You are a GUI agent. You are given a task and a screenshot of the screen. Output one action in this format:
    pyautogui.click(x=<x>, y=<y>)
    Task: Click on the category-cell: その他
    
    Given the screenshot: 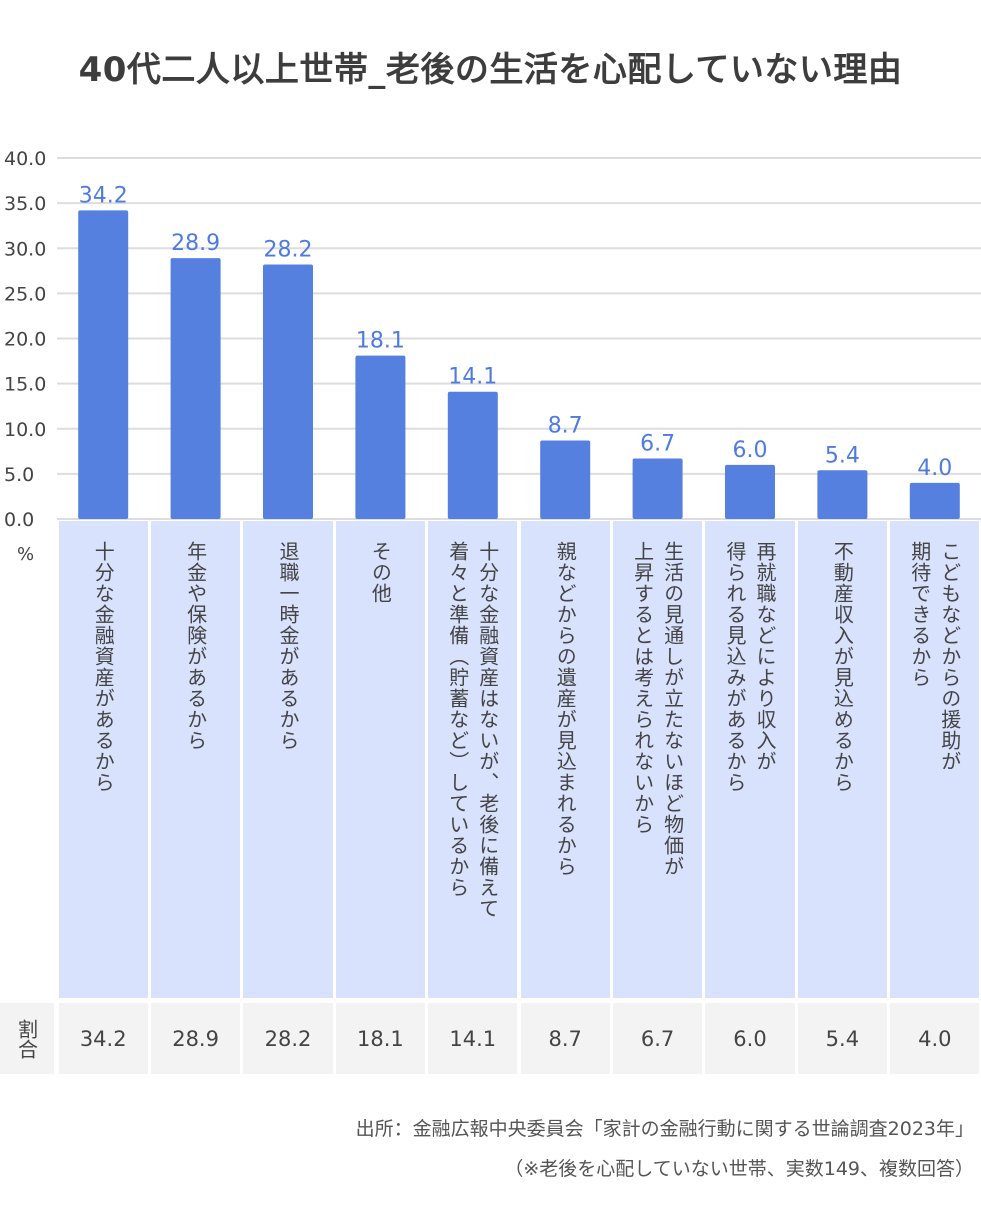 What is the action you would take?
    pyautogui.click(x=380, y=759)
    